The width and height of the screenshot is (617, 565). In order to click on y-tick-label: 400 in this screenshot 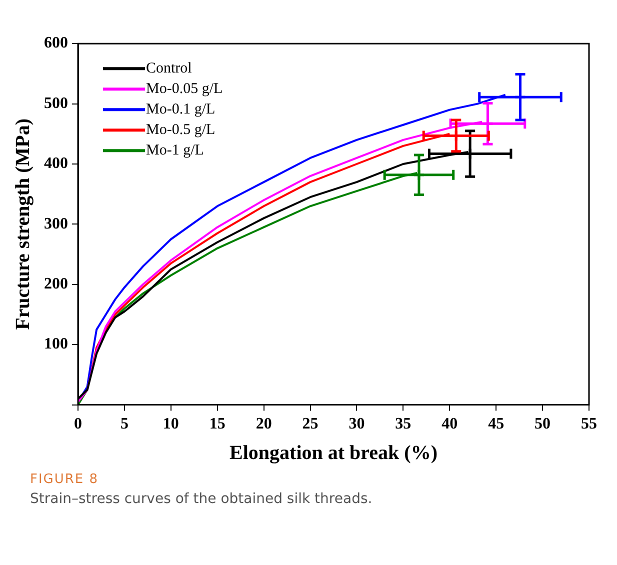, I will do `click(56, 163)`.